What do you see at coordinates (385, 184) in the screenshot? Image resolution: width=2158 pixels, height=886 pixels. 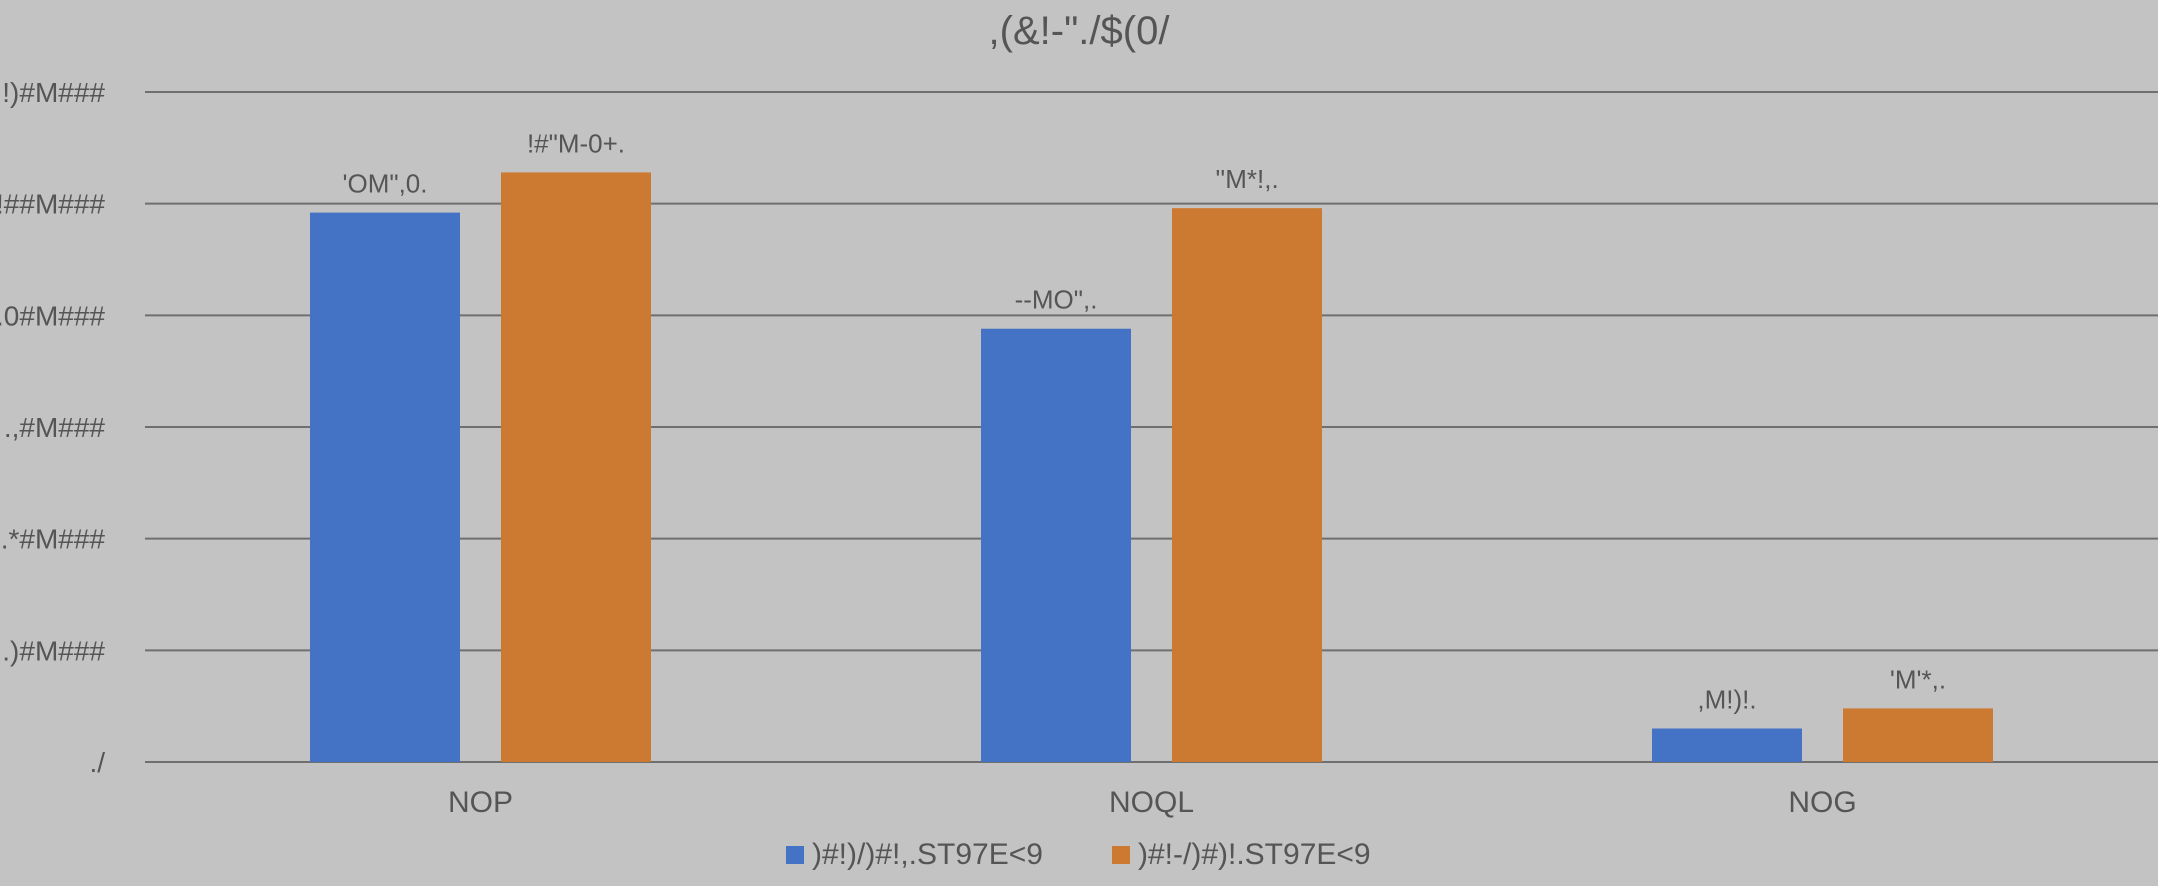 I see `data-label: 'OM",0.` at bounding box center [385, 184].